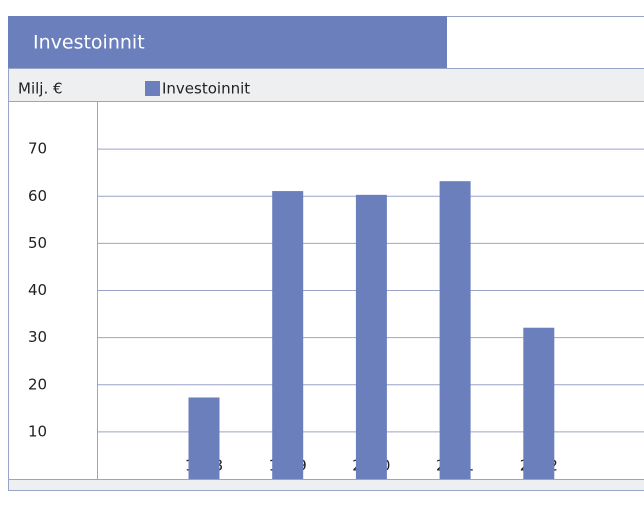 Image resolution: width=644 pixels, height=511 pixels. I want to click on legend-bar, so click(326, 85).